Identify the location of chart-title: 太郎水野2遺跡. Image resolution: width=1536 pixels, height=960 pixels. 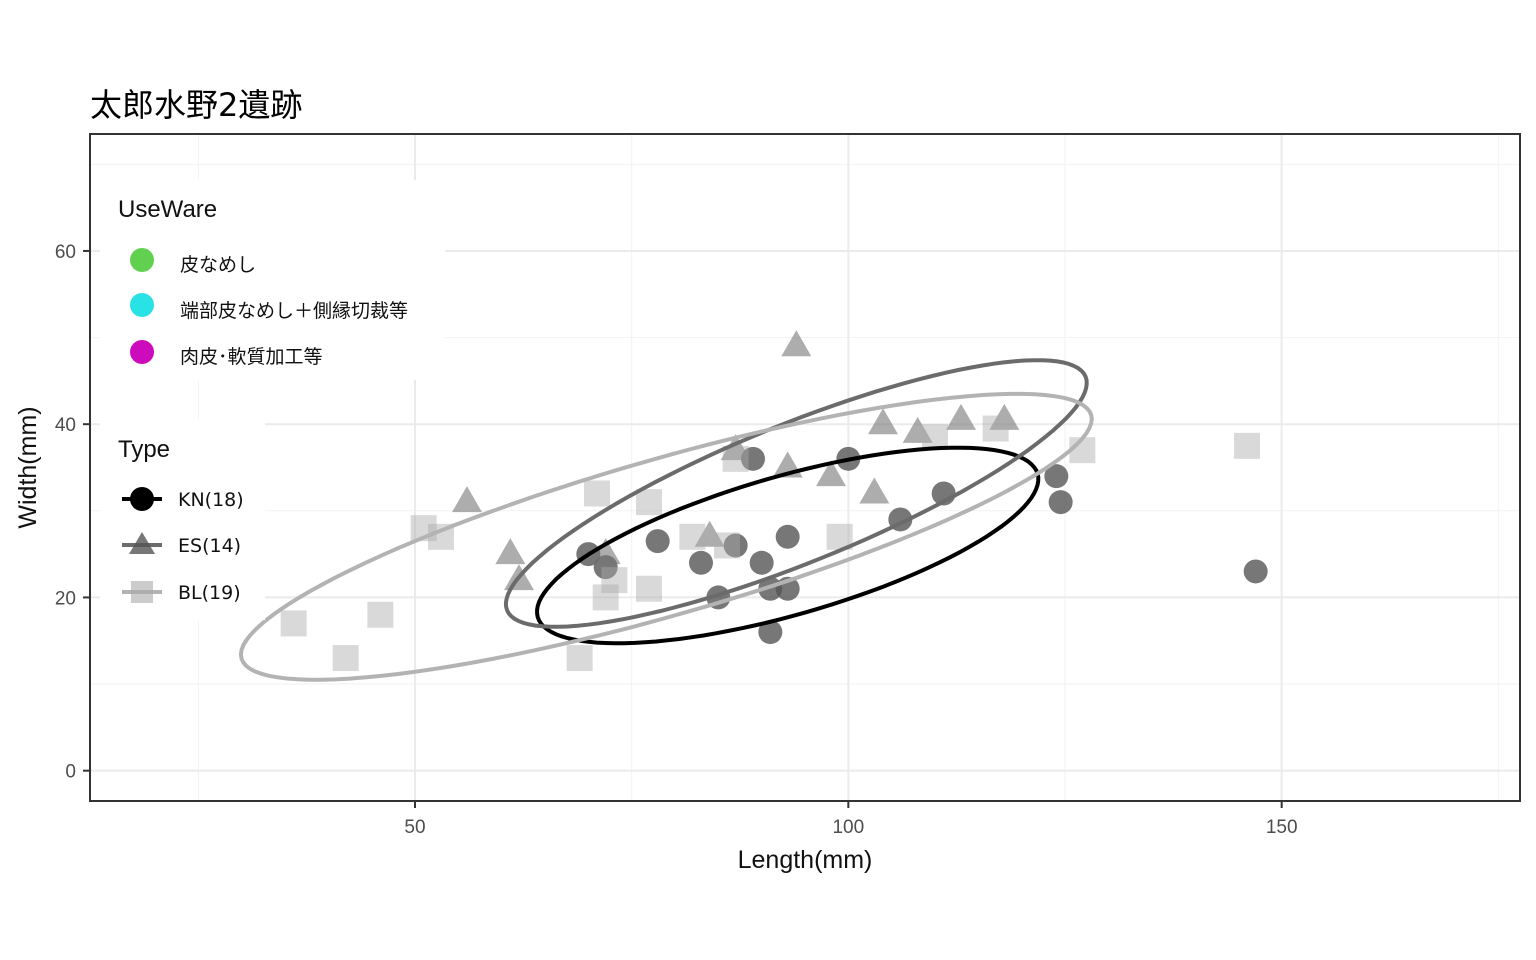
(196, 105).